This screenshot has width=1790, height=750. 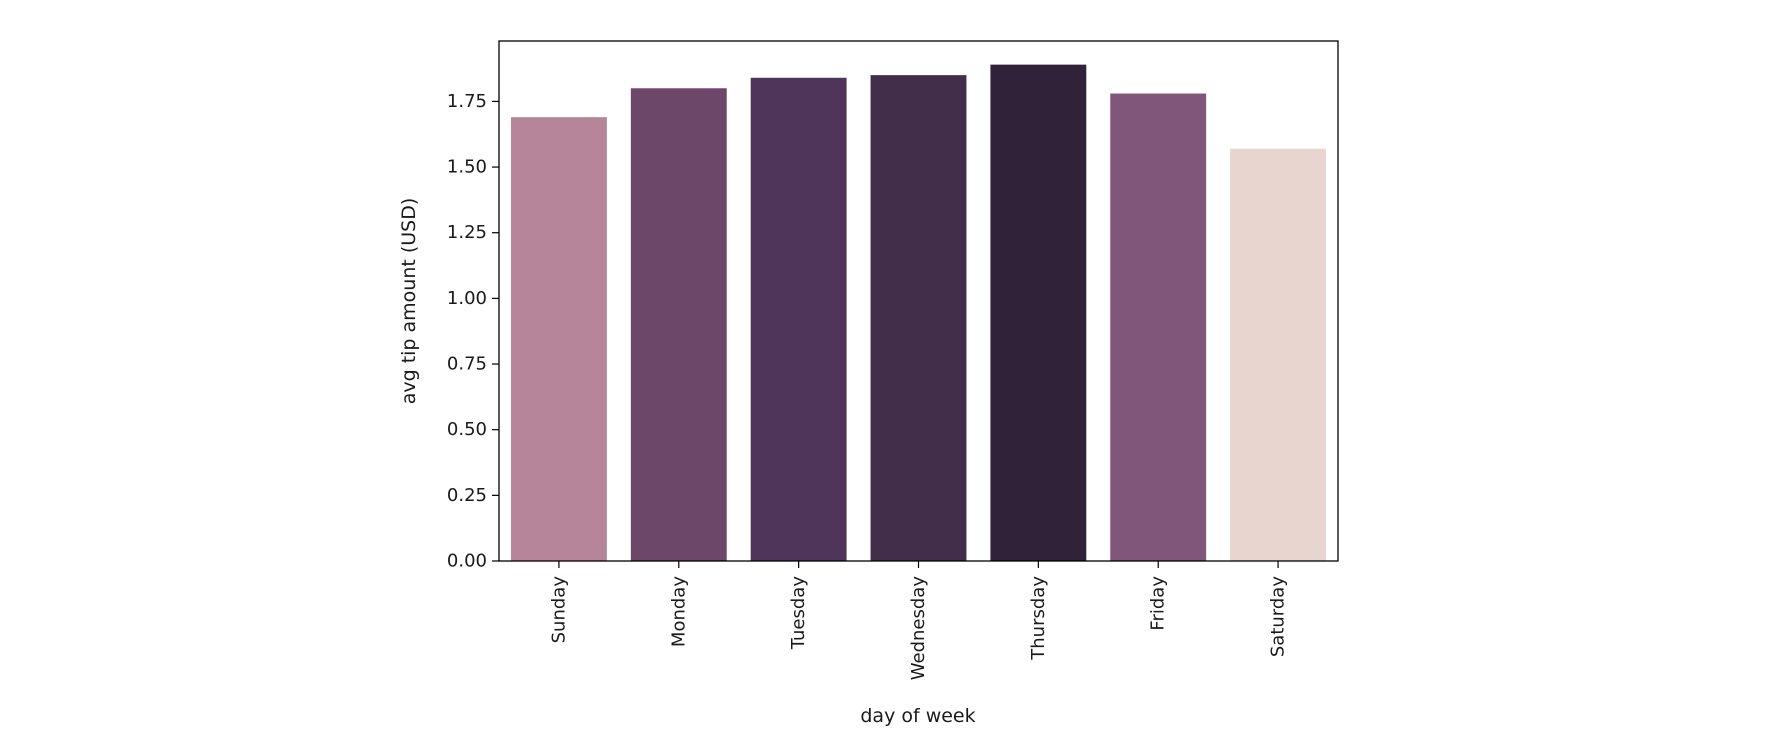 What do you see at coordinates (467, 561) in the screenshot?
I see `y-tick-label: 0.00` at bounding box center [467, 561].